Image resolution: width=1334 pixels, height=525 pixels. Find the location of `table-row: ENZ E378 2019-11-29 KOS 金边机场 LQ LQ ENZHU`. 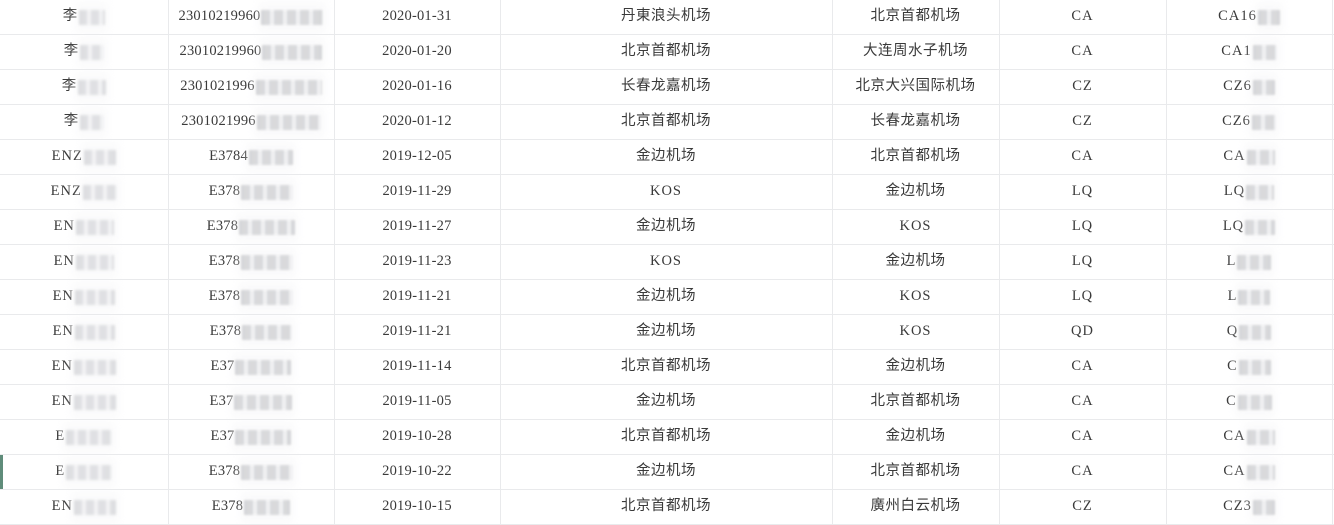

table-row: ENZ E378 2019-11-29 KOS 金边机场 LQ LQ ENZHU is located at coordinates (667, 192).